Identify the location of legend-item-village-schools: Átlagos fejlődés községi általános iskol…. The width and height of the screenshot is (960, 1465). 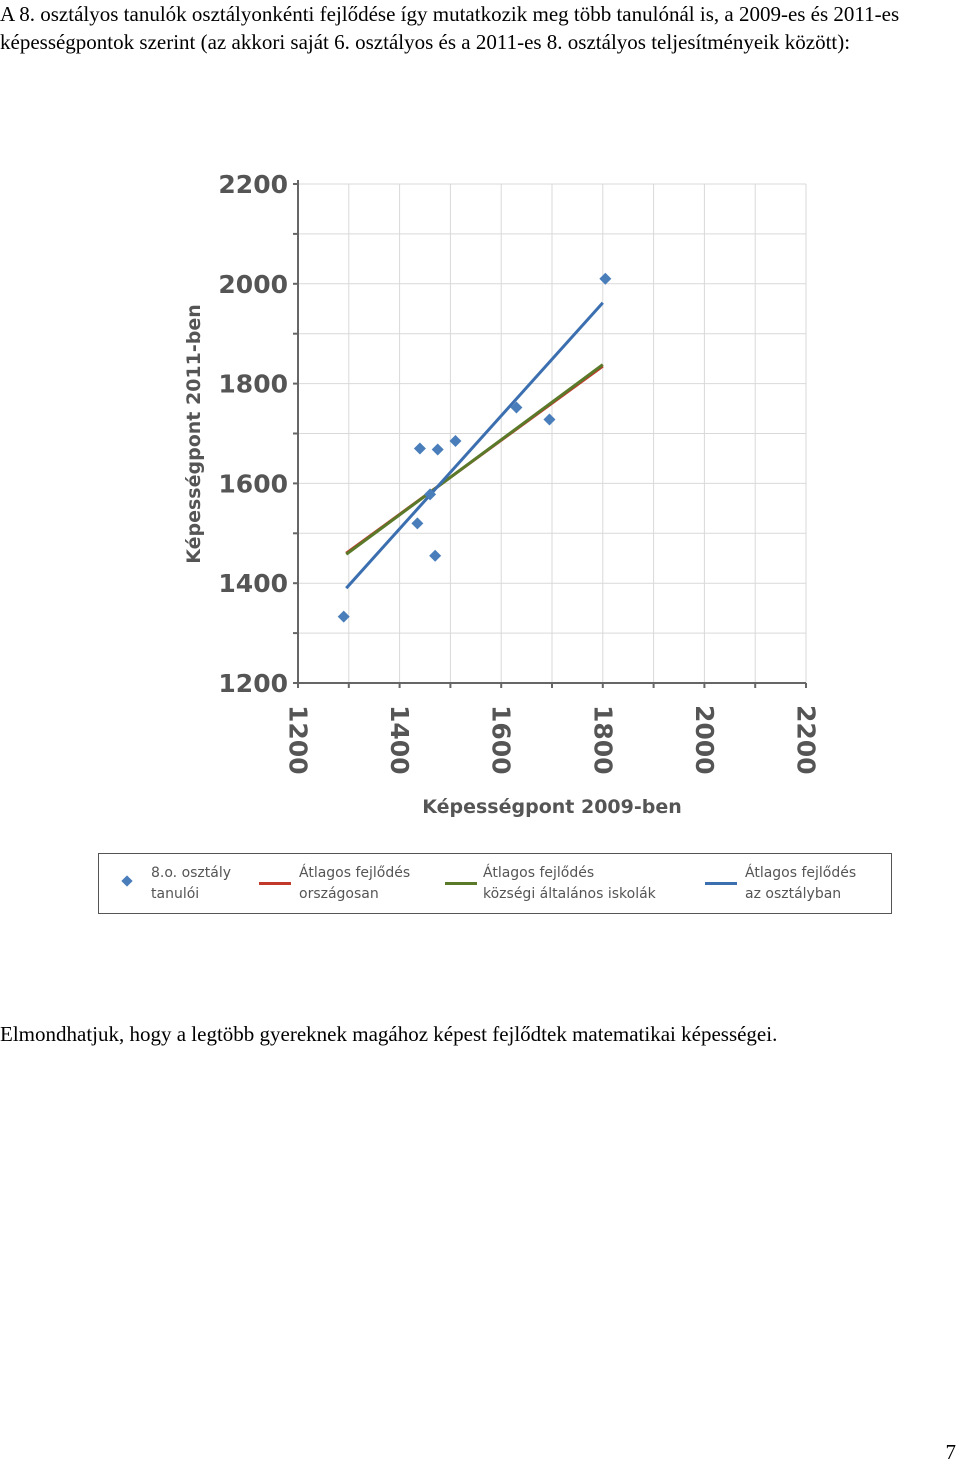
(550, 884).